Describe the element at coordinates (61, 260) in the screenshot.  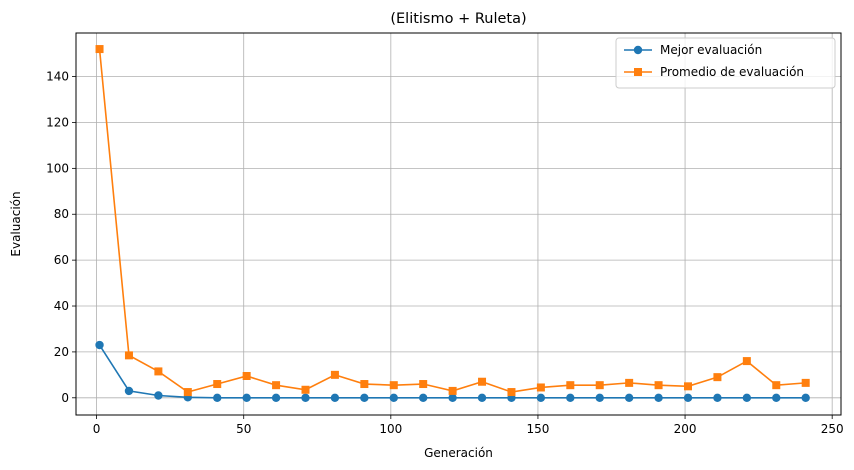
I see `y-tick-label: 60` at that location.